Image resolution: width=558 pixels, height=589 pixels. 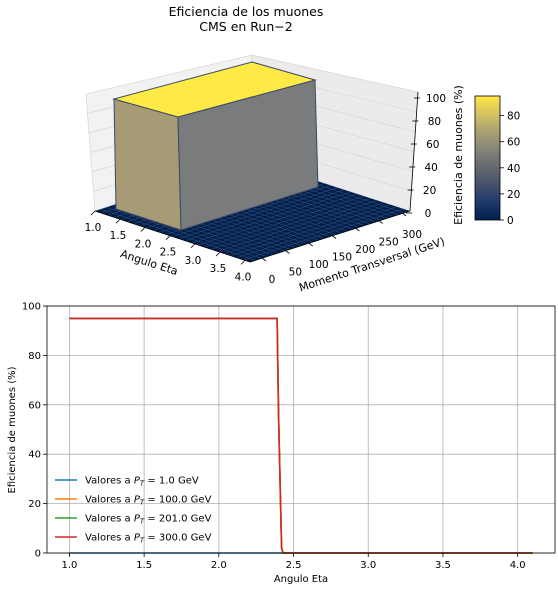 What do you see at coordinates (429, 191) in the screenshot?
I see `z-tick-label: 20` at bounding box center [429, 191].